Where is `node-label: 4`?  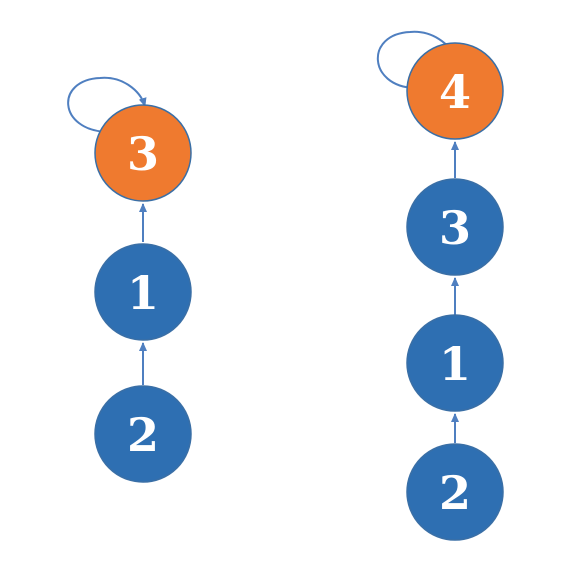
node-label: 4 is located at coordinates (455, 92).